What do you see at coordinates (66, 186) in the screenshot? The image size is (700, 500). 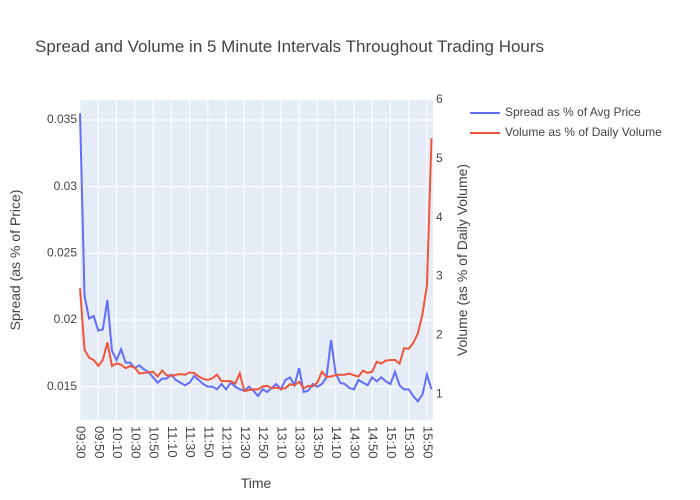 I see `y-tick-label: 0.03` at bounding box center [66, 186].